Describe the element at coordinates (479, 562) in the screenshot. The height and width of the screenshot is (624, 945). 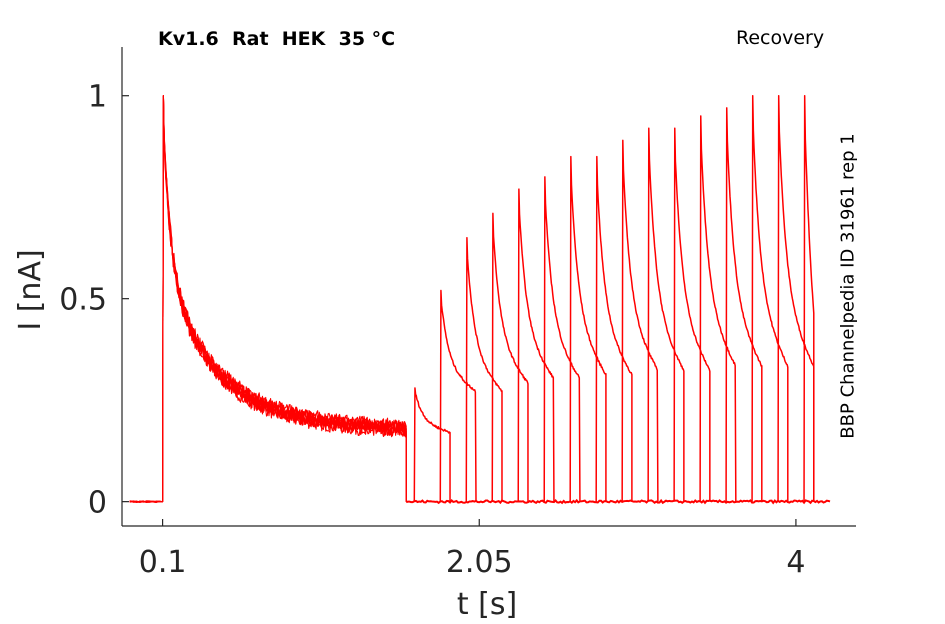
I see `x-tick-label: 2.05` at that location.